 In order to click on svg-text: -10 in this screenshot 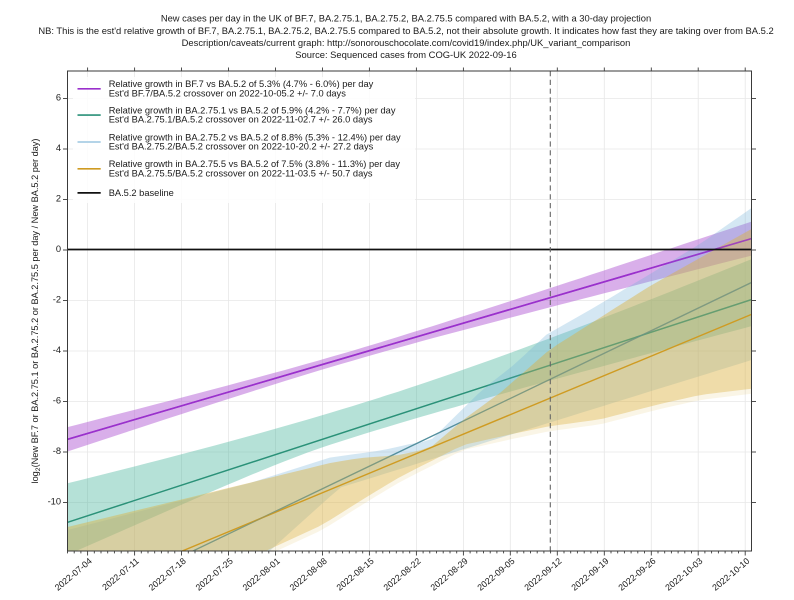, I will do `click(54, 501)`.